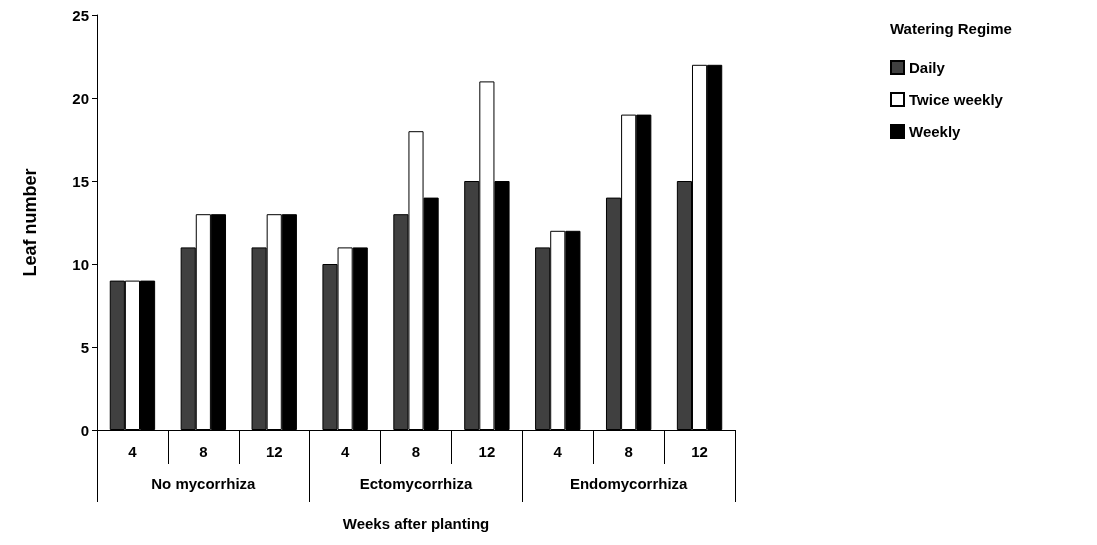 The width and height of the screenshot is (1097, 545). What do you see at coordinates (84, 347) in the screenshot?
I see `y-tick-label: 5` at bounding box center [84, 347].